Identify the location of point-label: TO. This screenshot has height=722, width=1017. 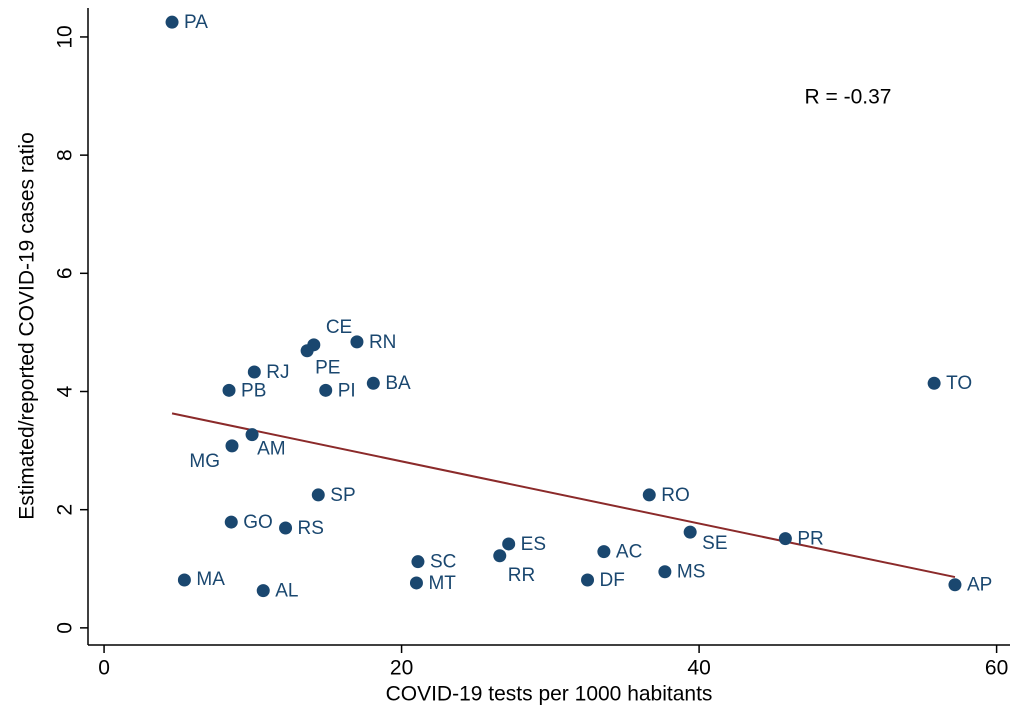
(959, 383).